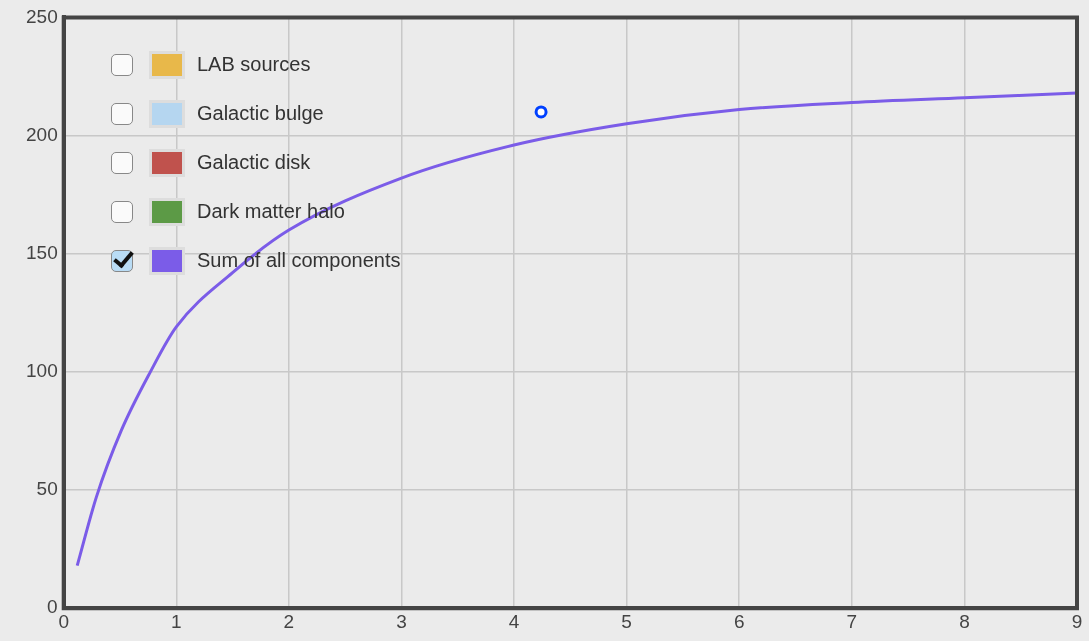 Image resolution: width=1089 pixels, height=641 pixels. What do you see at coordinates (47, 489) in the screenshot?
I see `y-tick-label: 50` at bounding box center [47, 489].